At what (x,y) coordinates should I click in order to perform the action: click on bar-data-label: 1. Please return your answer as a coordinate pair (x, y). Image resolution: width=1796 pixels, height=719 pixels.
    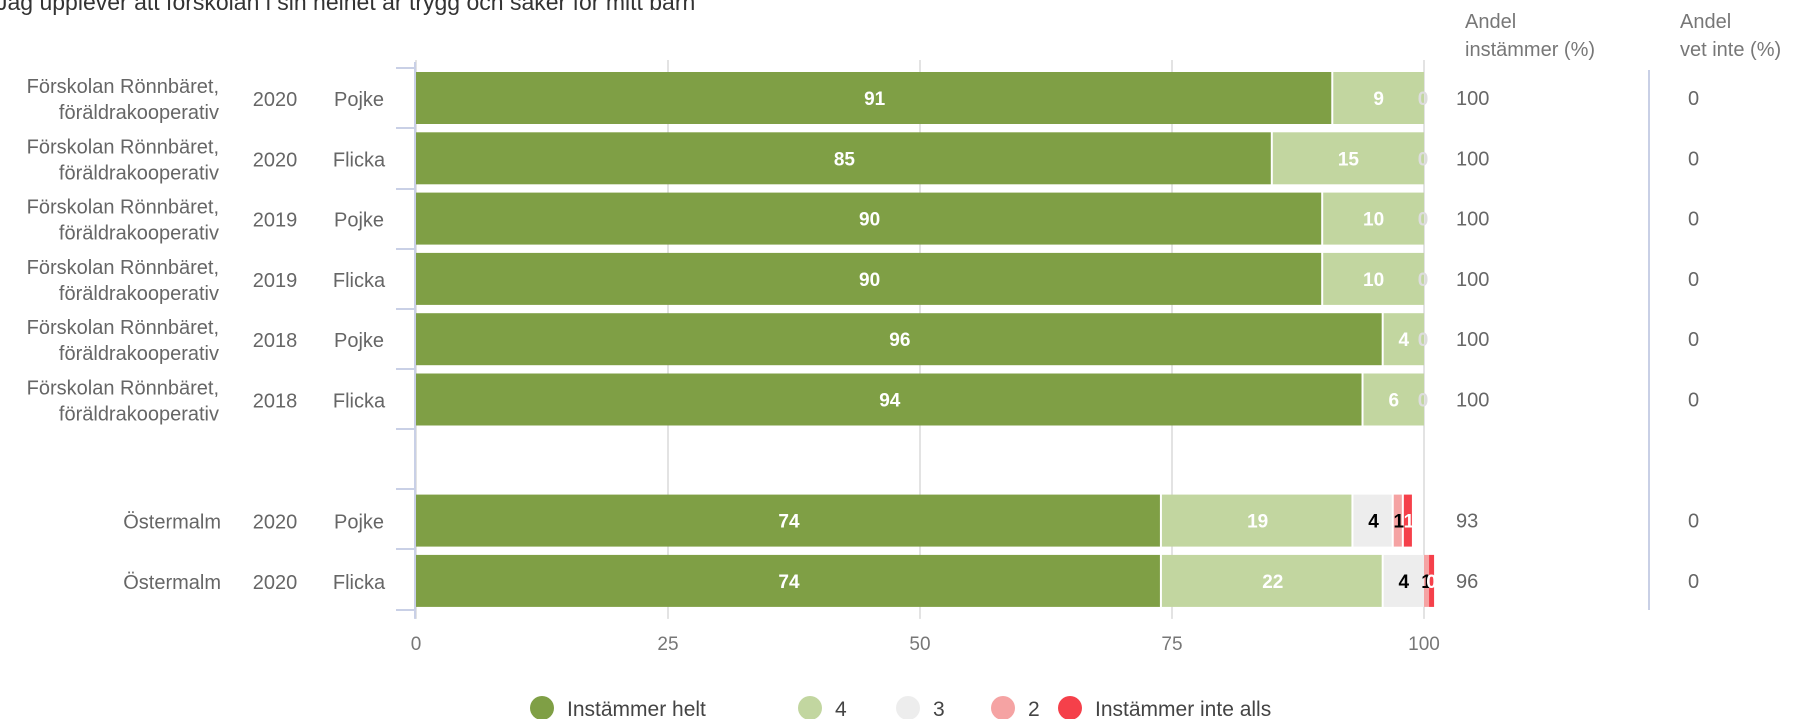
    Looking at the image, I should click on (1399, 522).